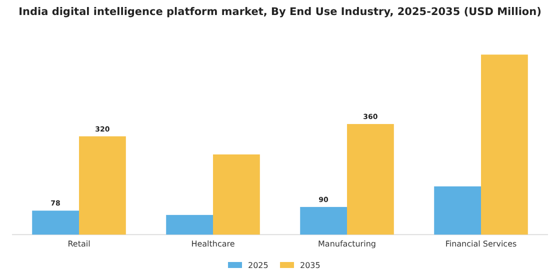 This screenshot has height=280, width=560. What do you see at coordinates (481, 243) in the screenshot?
I see `x-tick-label: Financial Services` at bounding box center [481, 243].